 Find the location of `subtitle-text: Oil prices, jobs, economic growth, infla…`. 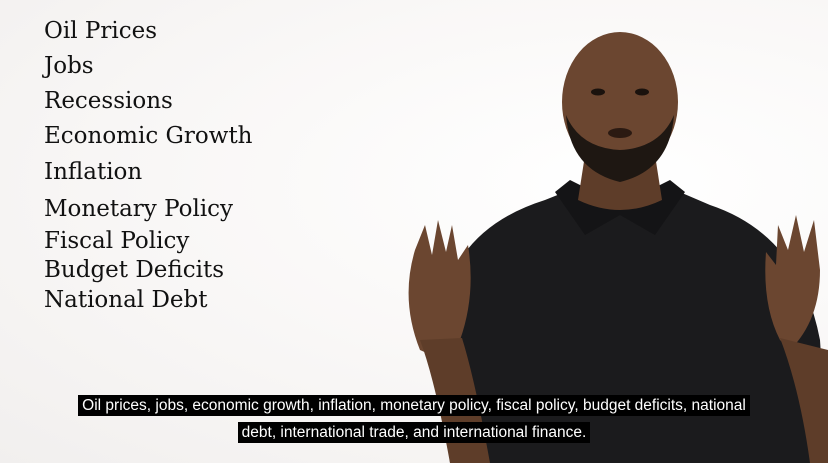

subtitle-text: Oil prices, jobs, economic growth, infla… is located at coordinates (414, 405).